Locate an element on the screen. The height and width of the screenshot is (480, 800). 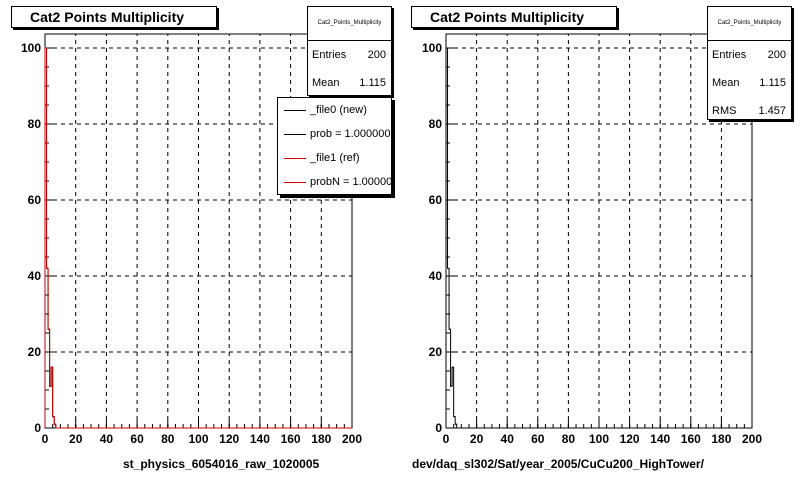
stats-label: RMS is located at coordinates (724, 111).